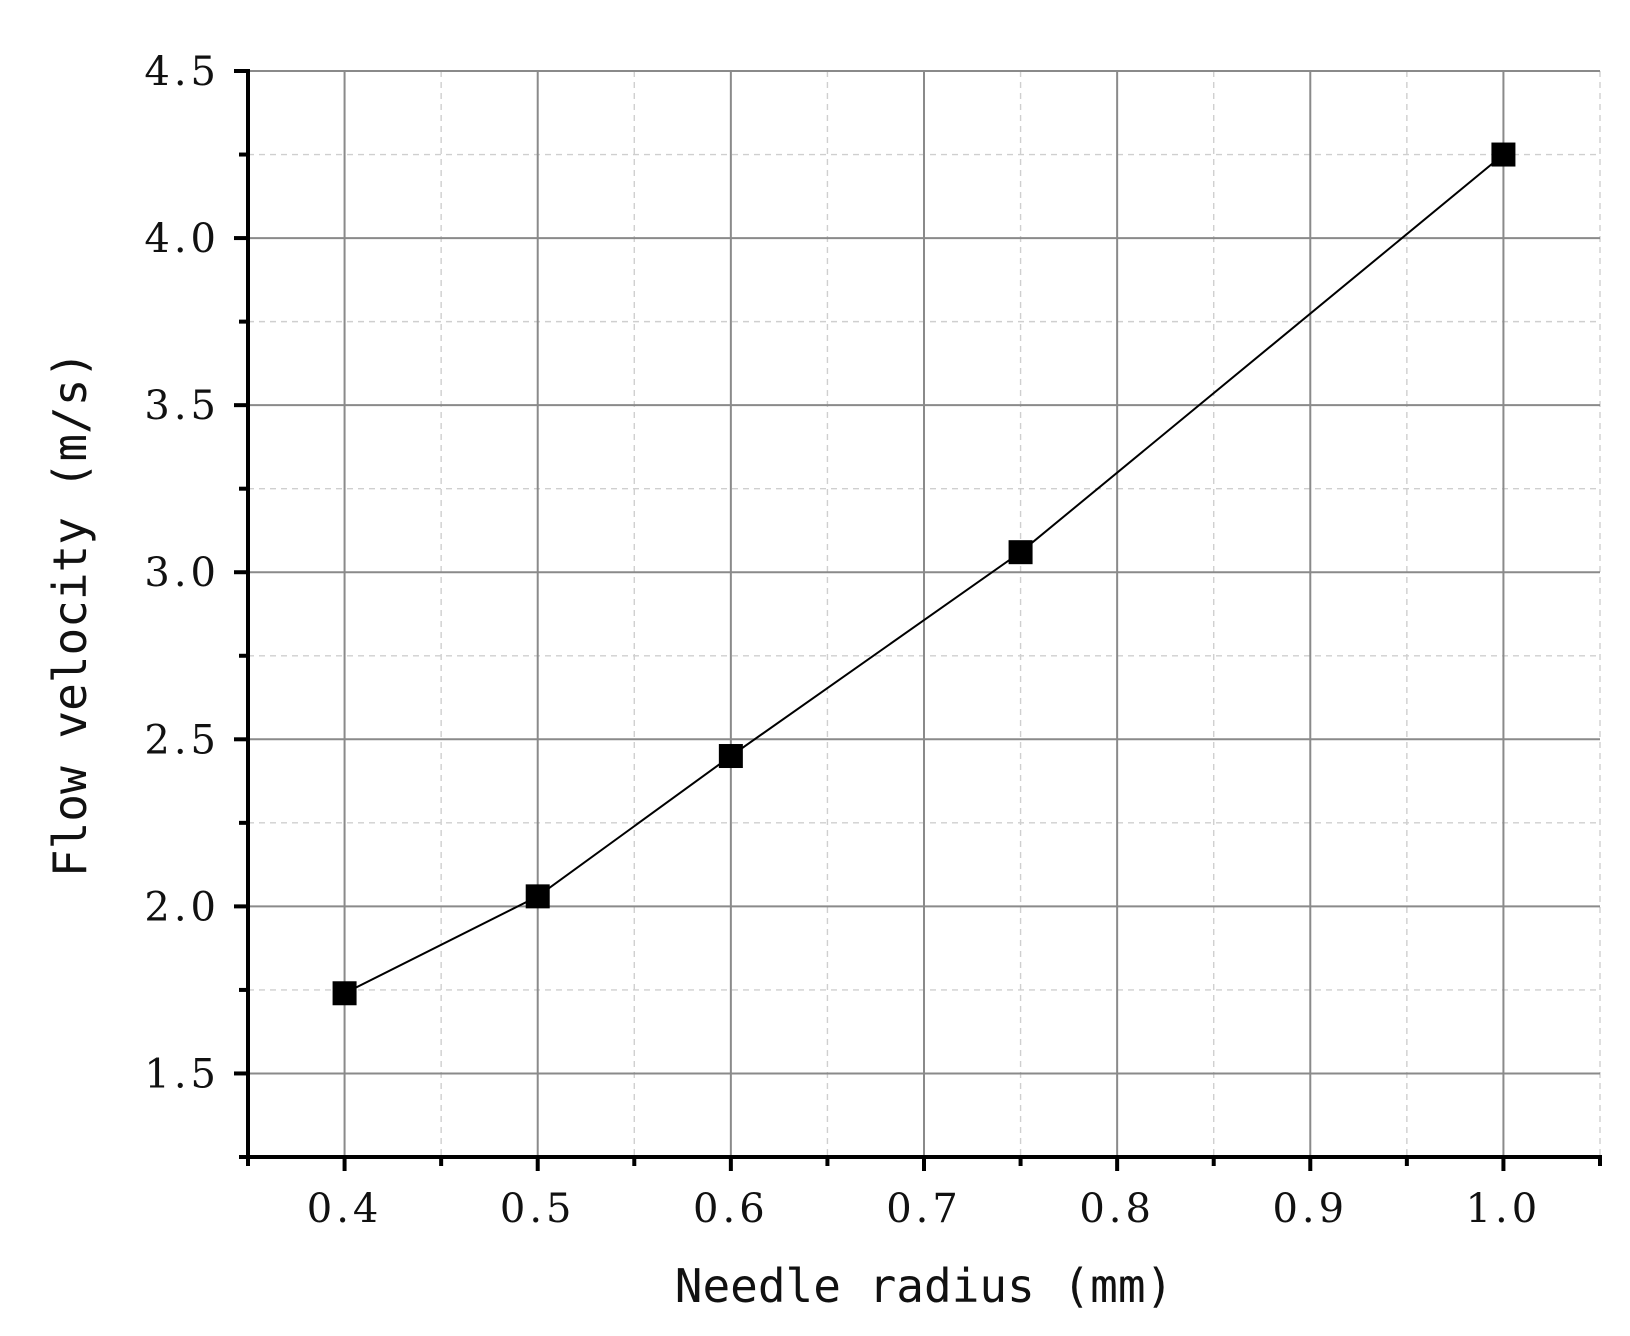  I want to click on y-tick-label: 3.5, so click(182, 406).